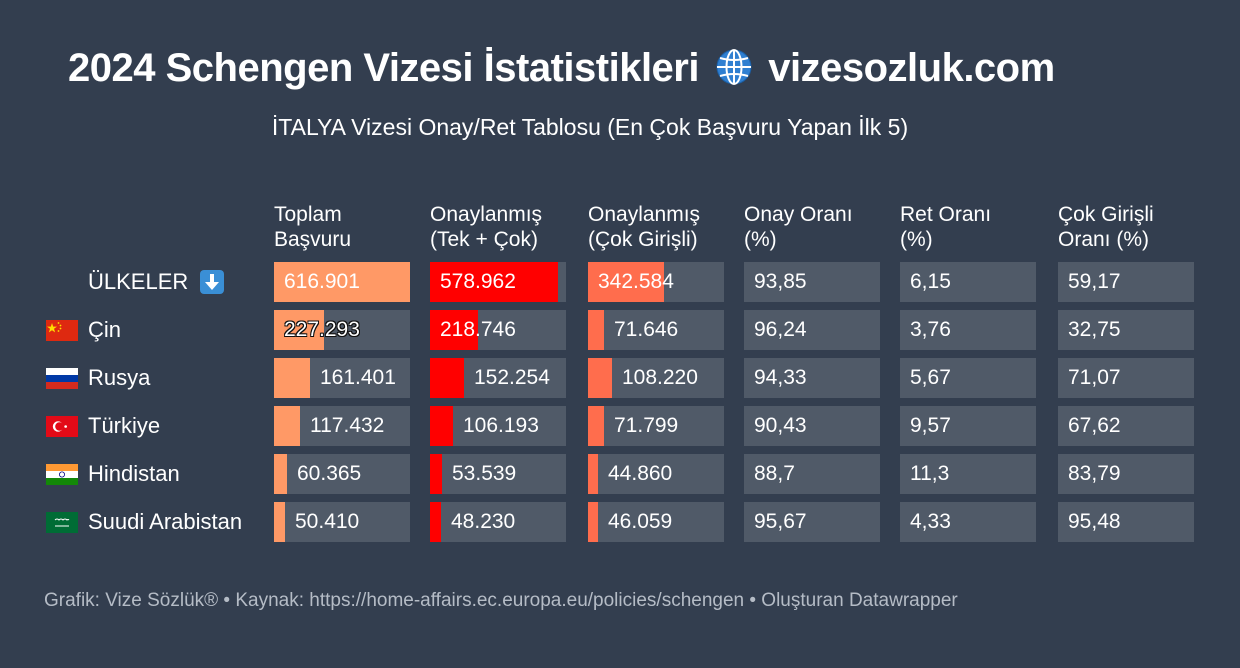 The width and height of the screenshot is (1240, 668). I want to click on globe-icon, so click(734, 67).